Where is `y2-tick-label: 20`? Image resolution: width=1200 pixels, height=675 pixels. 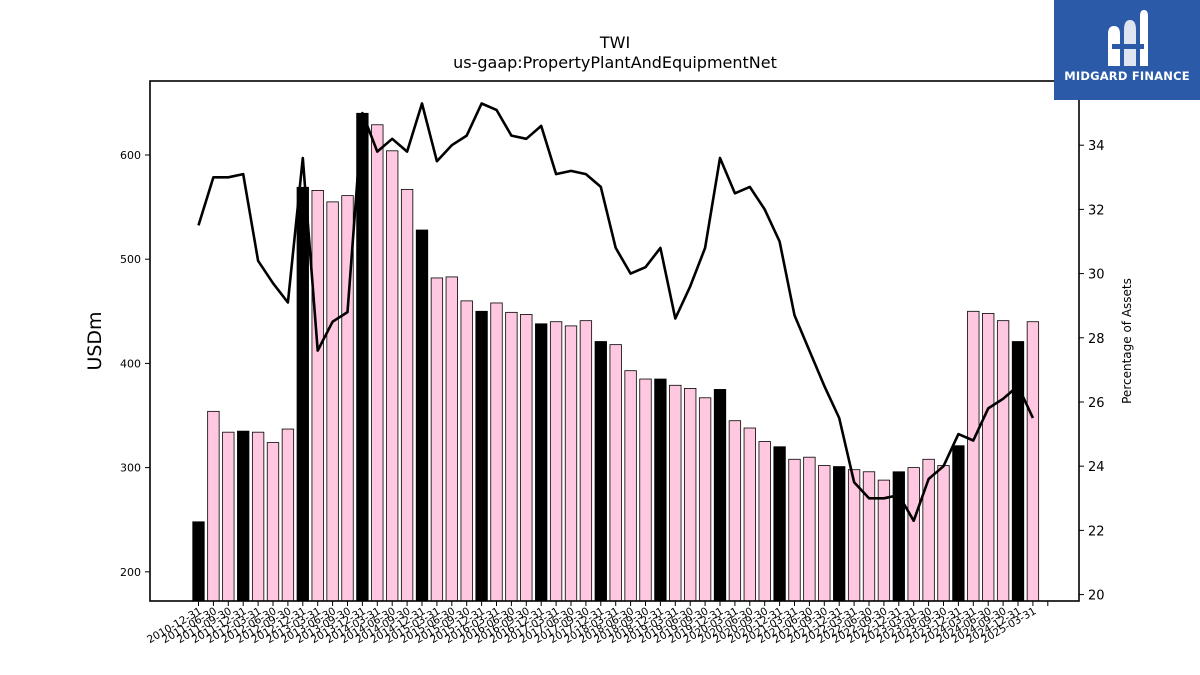 y2-tick-label: 20 is located at coordinates (1096, 596).